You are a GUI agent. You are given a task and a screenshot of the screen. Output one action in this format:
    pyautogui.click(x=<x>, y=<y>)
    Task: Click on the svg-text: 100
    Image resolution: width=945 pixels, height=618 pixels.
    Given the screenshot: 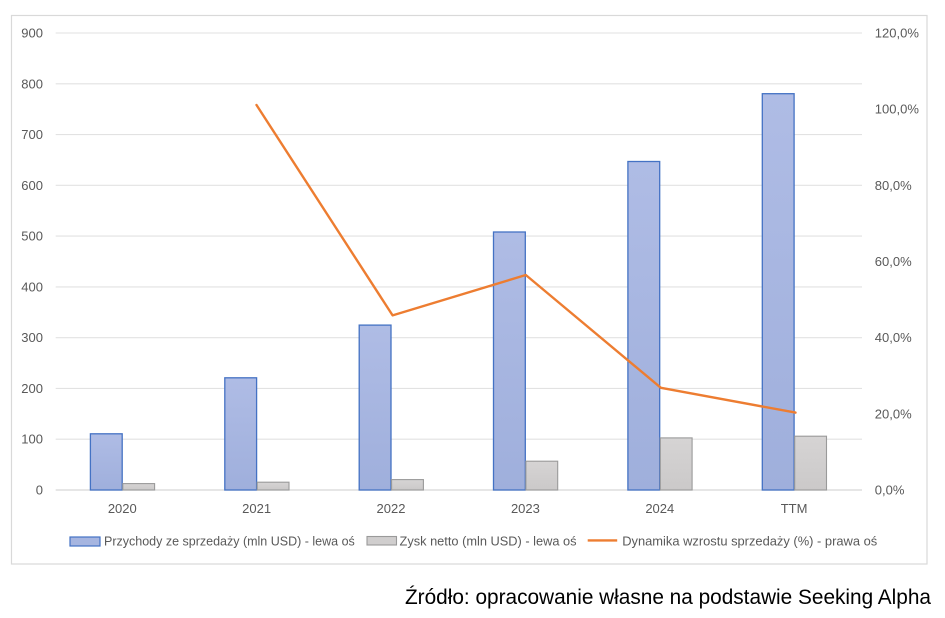 What is the action you would take?
    pyautogui.click(x=32, y=439)
    